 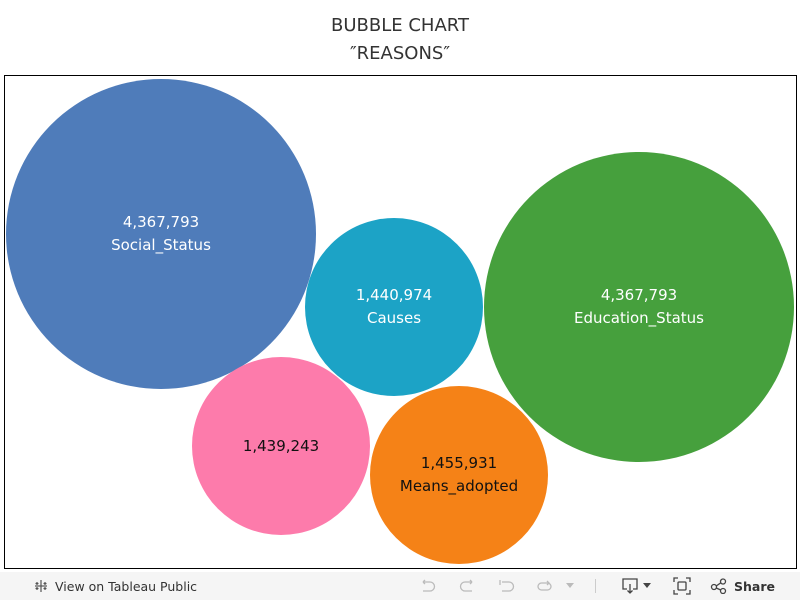 I want to click on undo-button, so click(x=428, y=586).